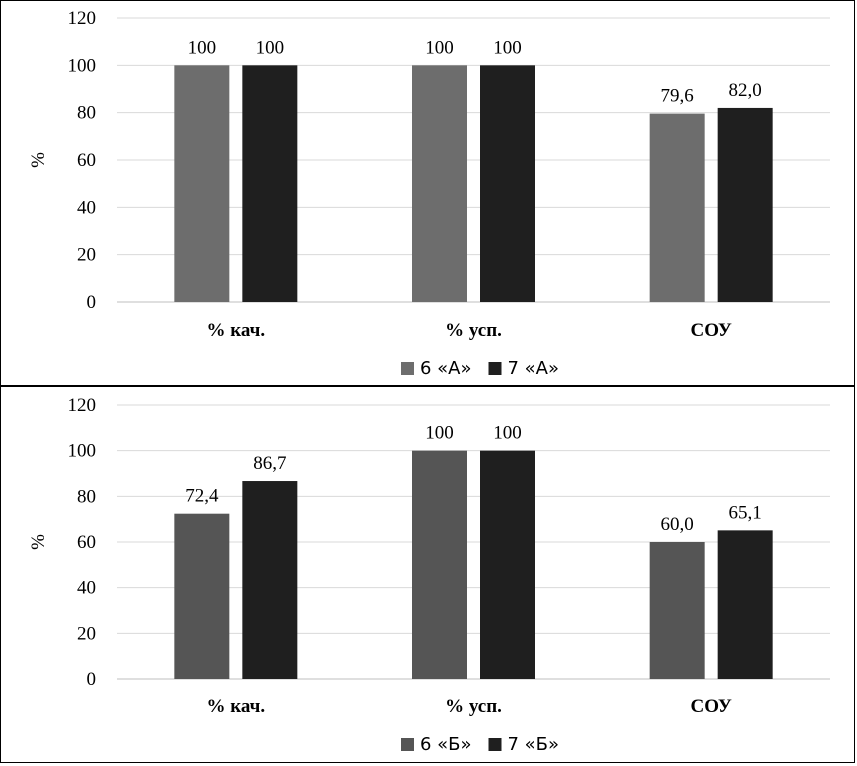 This screenshot has width=857, height=766. What do you see at coordinates (677, 96) in the screenshot?
I see `data-label: 79,6` at bounding box center [677, 96].